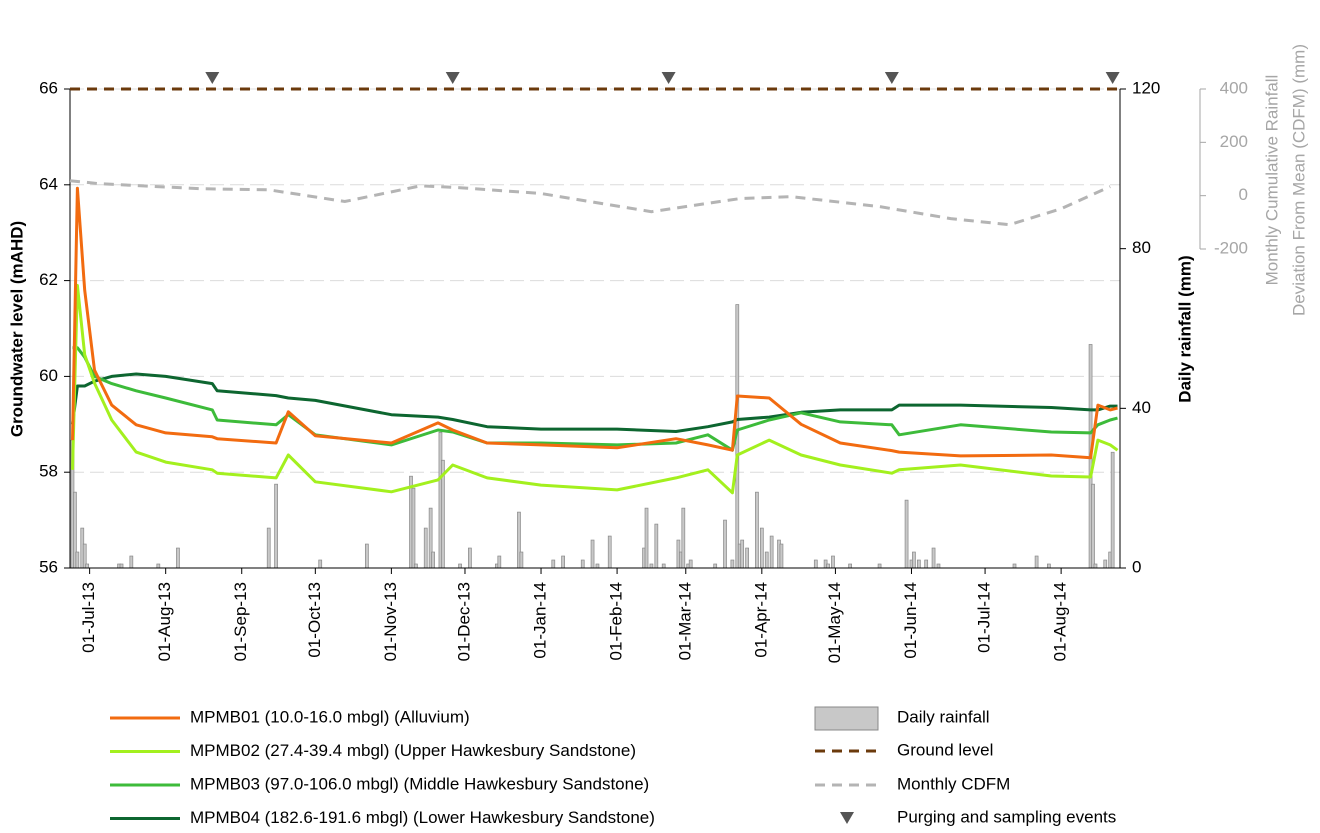 The image size is (1320, 833). What do you see at coordinates (1234, 87) in the screenshot?
I see `y3-tick-label: 400` at bounding box center [1234, 87].